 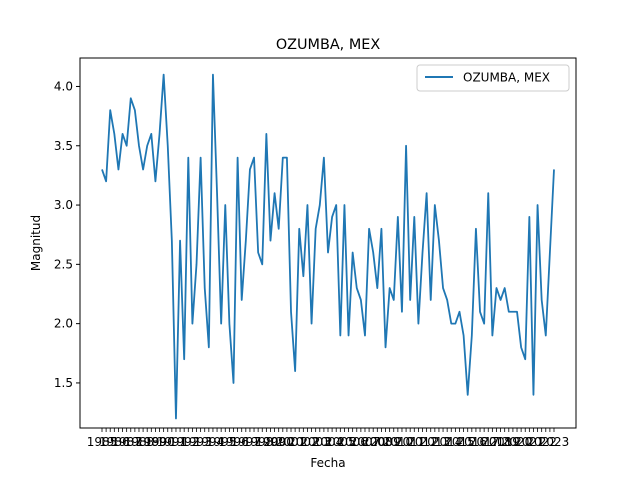 I want to click on x-tick-label: 2010, so click(x=398, y=442).